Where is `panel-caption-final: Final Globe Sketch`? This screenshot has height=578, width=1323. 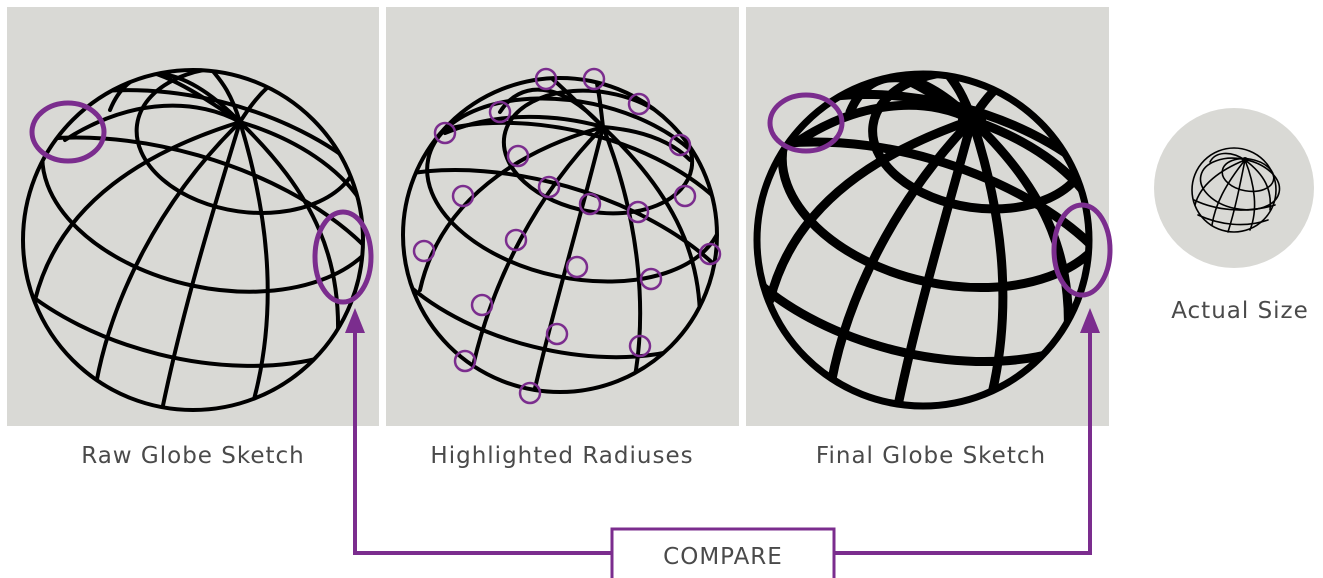
panel-caption-final: Final Globe Sketch is located at coordinates (931, 456).